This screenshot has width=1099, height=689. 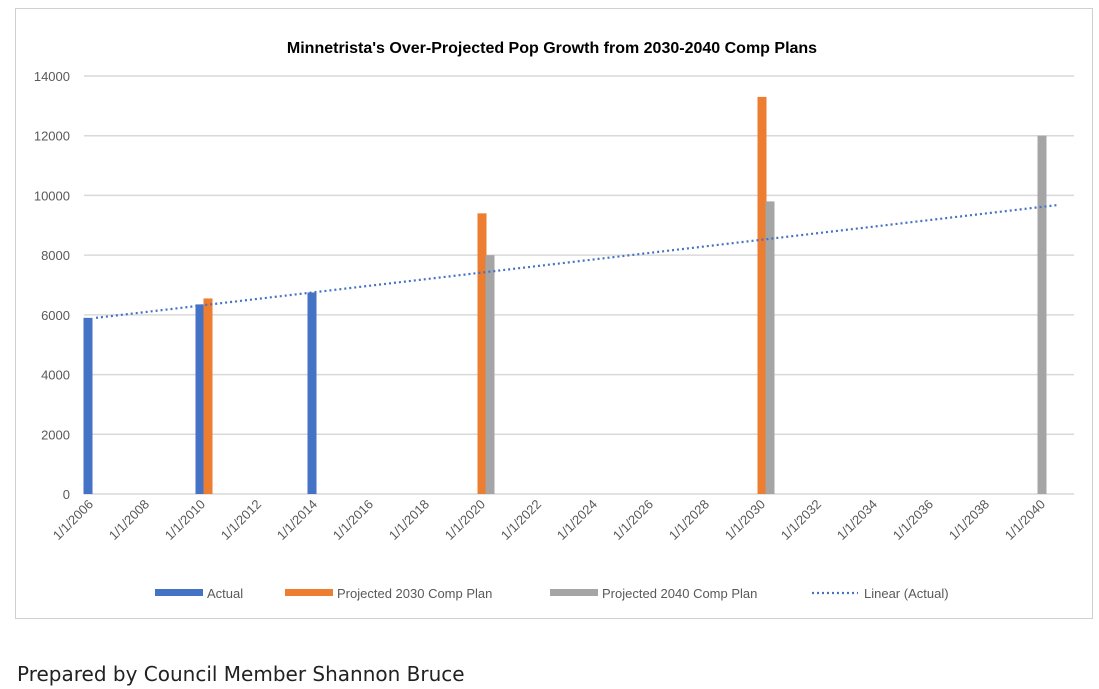 I want to click on y-tick-label: 8000, so click(x=55, y=255).